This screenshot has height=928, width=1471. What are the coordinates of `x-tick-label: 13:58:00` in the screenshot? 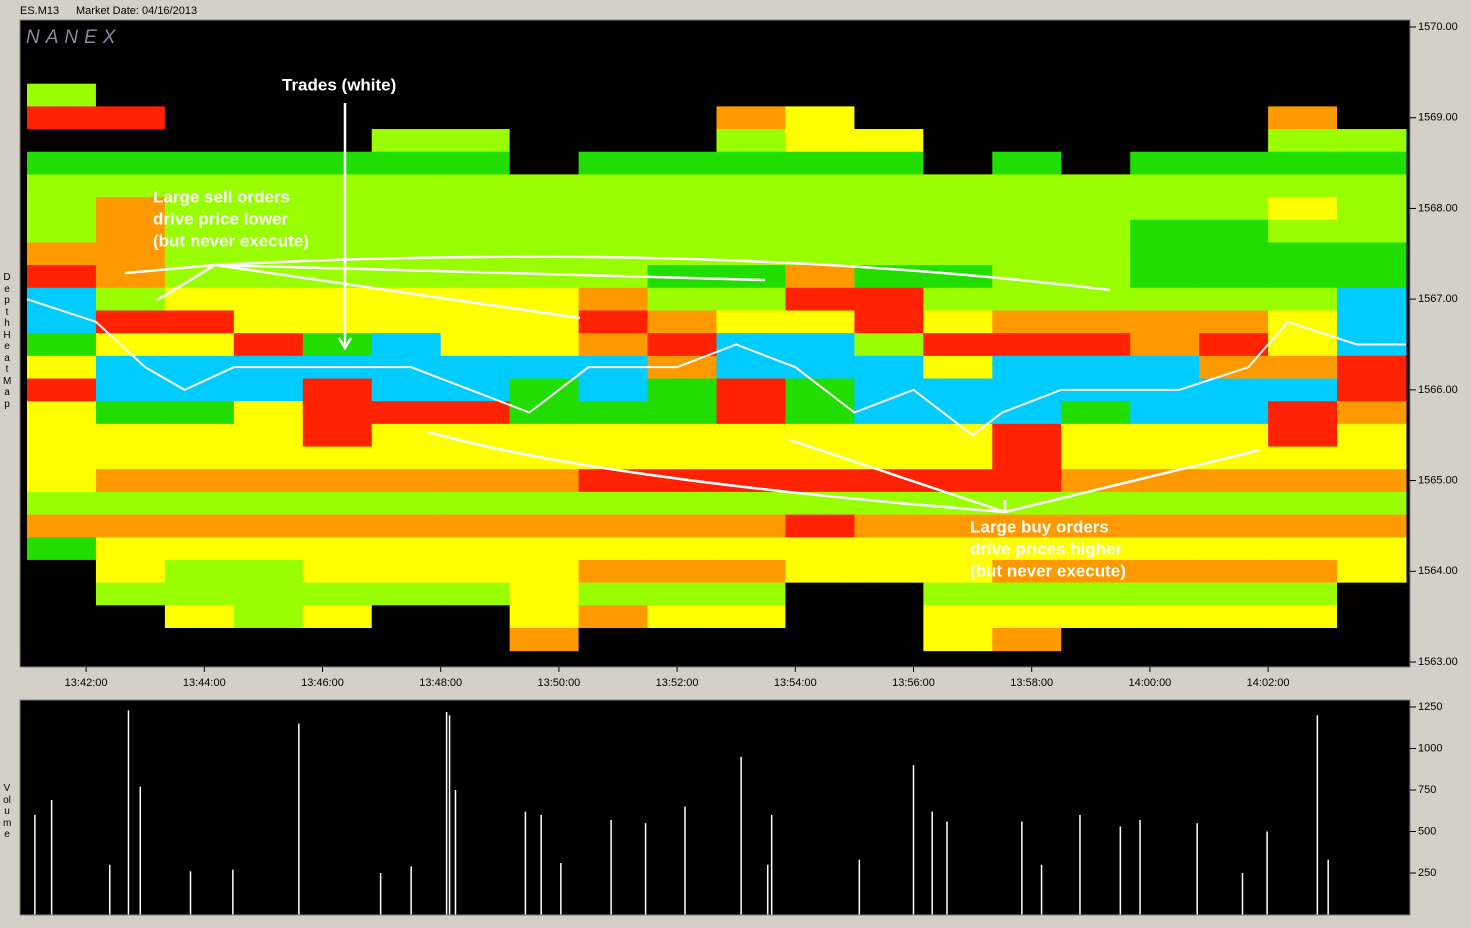 It's located at (1031, 683).